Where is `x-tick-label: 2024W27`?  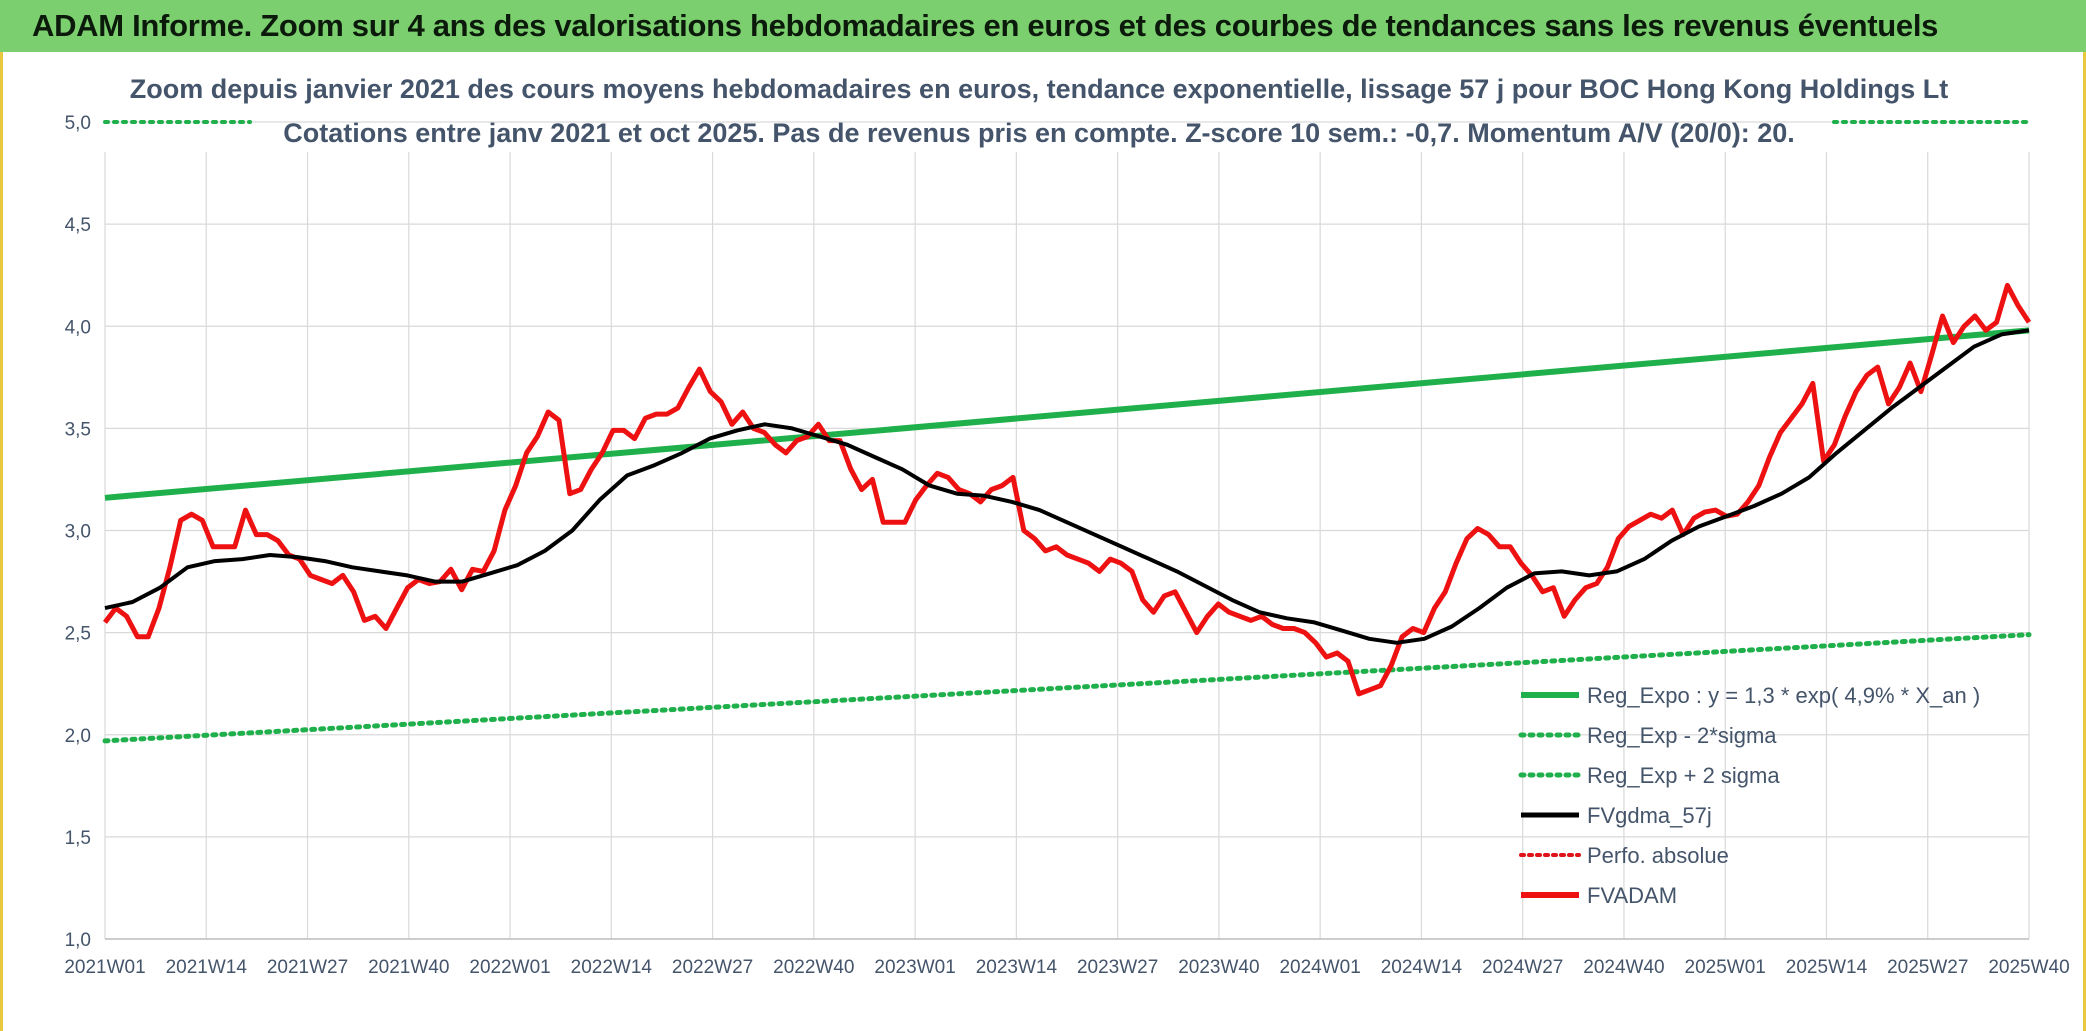 x-tick-label: 2024W27 is located at coordinates (1522, 967).